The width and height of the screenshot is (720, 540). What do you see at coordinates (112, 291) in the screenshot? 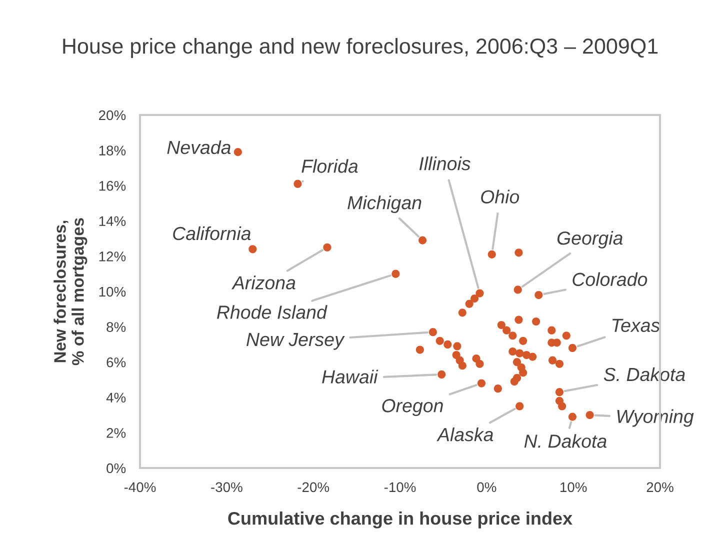
I see `y-tick-label: 10%` at bounding box center [112, 291].